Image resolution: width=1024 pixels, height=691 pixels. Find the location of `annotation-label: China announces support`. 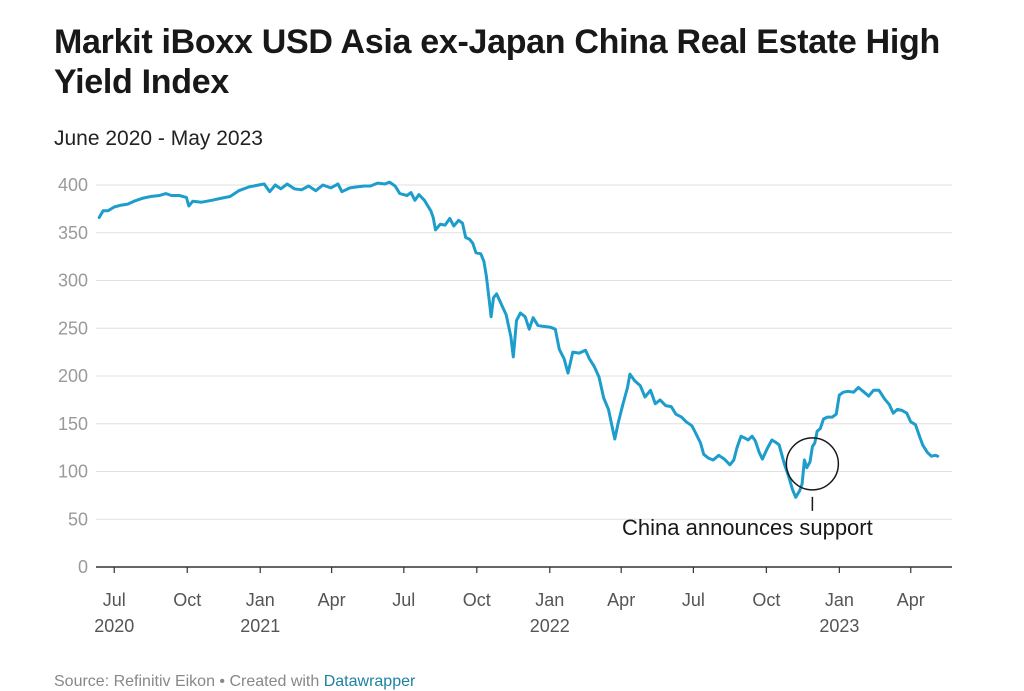

annotation-label: China announces support is located at coordinates (747, 527).